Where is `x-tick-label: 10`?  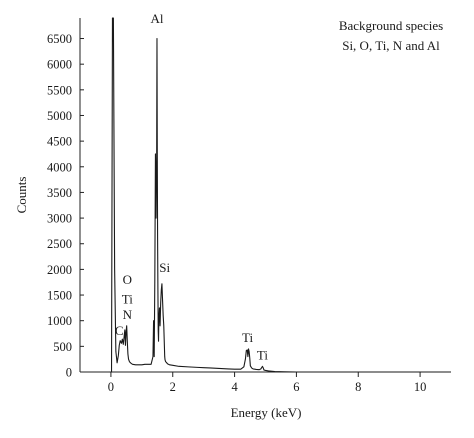 x-tick-label: 10 is located at coordinates (420, 387).